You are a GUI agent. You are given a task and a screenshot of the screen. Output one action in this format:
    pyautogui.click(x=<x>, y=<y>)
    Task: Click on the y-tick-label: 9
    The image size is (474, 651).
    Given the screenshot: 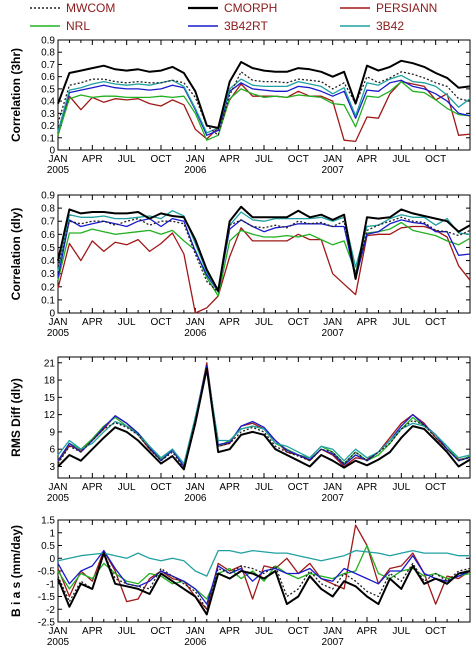 What is the action you would take?
    pyautogui.click(x=52, y=432)
    